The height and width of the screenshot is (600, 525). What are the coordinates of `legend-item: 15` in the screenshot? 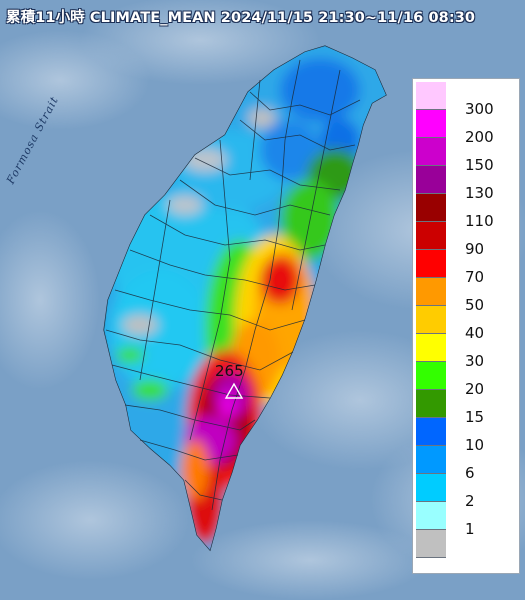 It's located at (466, 408).